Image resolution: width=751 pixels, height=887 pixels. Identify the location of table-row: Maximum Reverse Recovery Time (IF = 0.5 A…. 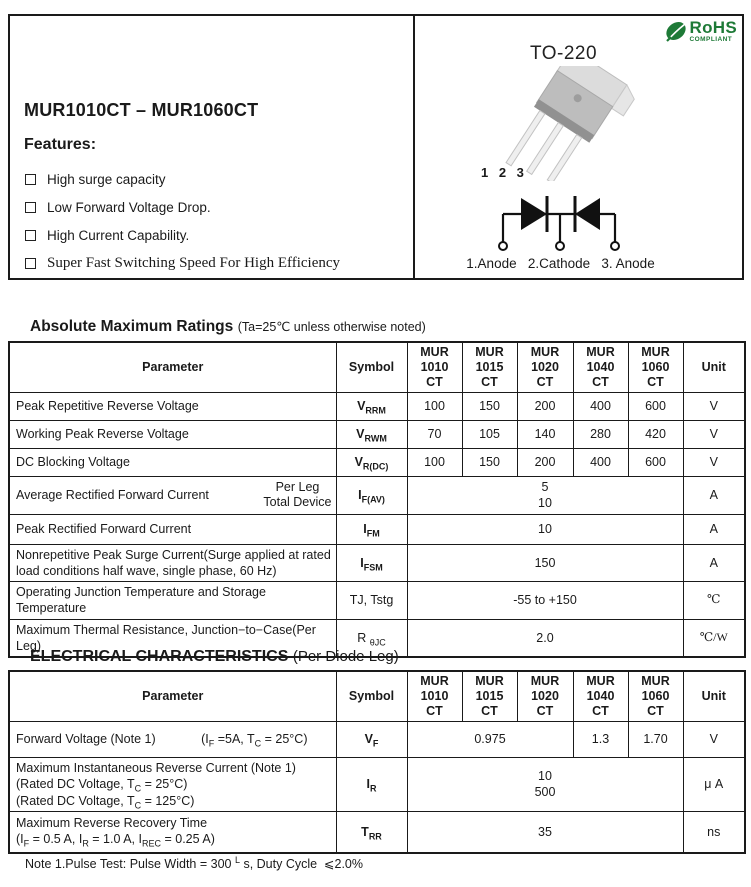
(377, 832).